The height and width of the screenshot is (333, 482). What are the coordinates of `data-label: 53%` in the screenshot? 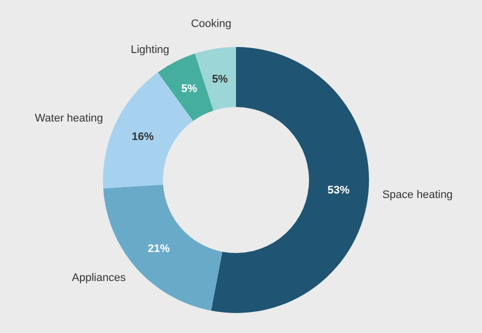 It's located at (339, 190).